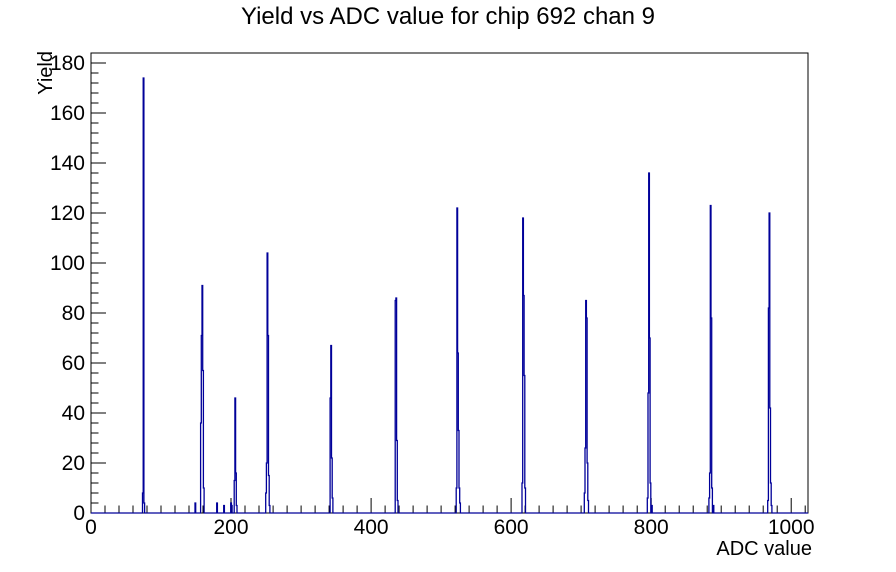  What do you see at coordinates (46, 73) in the screenshot?
I see `y-axis-title: Yield` at bounding box center [46, 73].